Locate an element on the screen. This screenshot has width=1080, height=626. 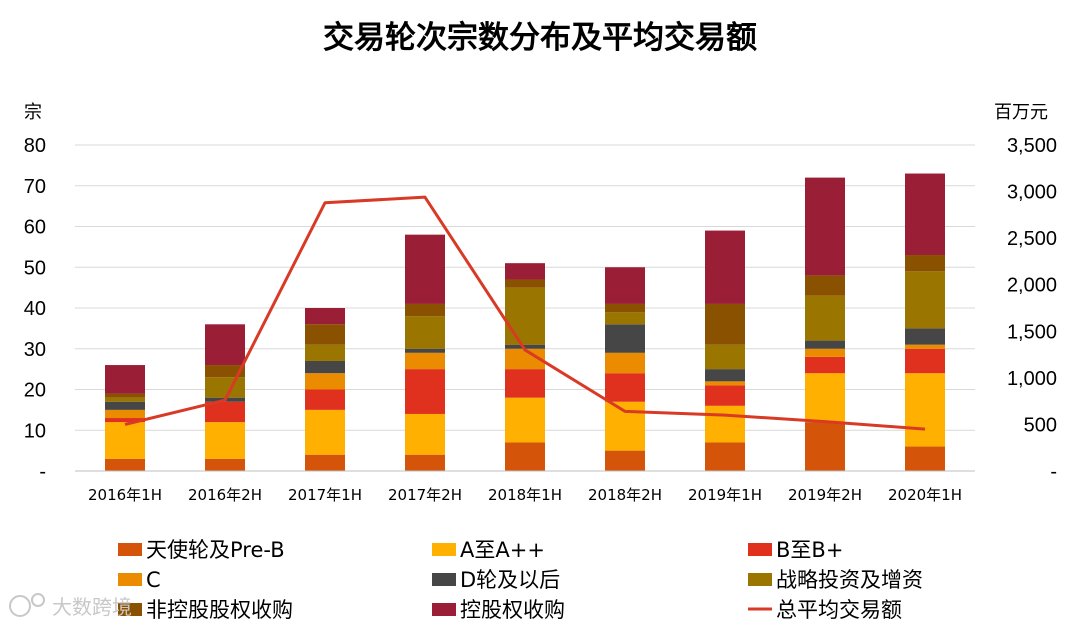
legend-label: 控股权收购 is located at coordinates (512, 610).